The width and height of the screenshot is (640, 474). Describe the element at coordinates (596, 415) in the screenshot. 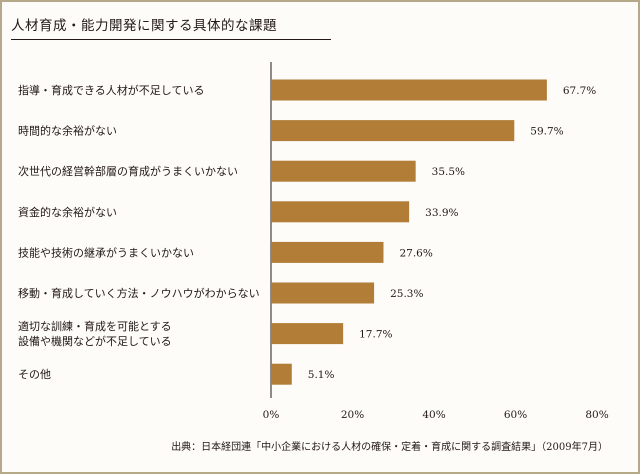

I see `x-tick-label-5: 80%` at that location.